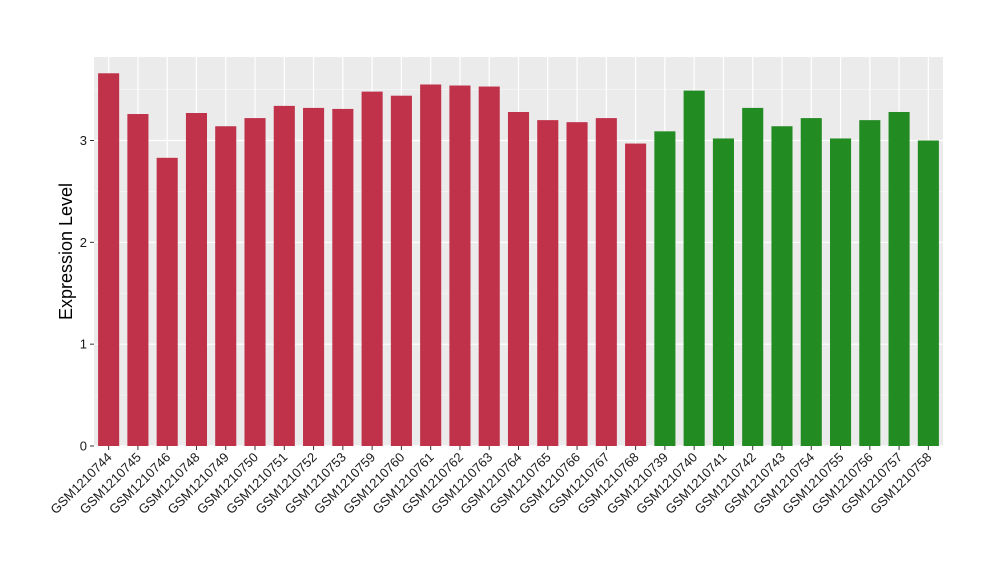 Image resolution: width=1000 pixels, height=580 pixels. I want to click on y-axis-title: Expression Level, so click(66, 251).